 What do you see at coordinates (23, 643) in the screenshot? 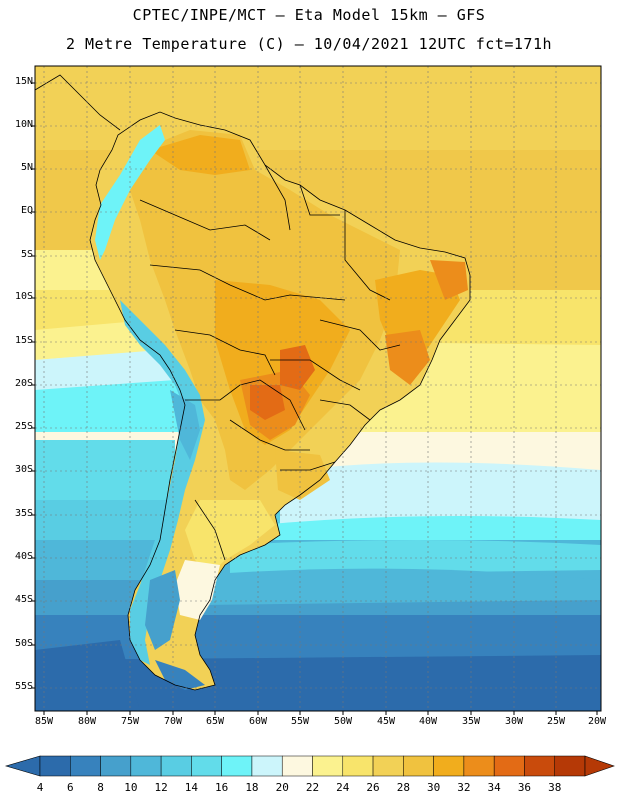
I see `lat-label: 50S` at bounding box center [23, 643].